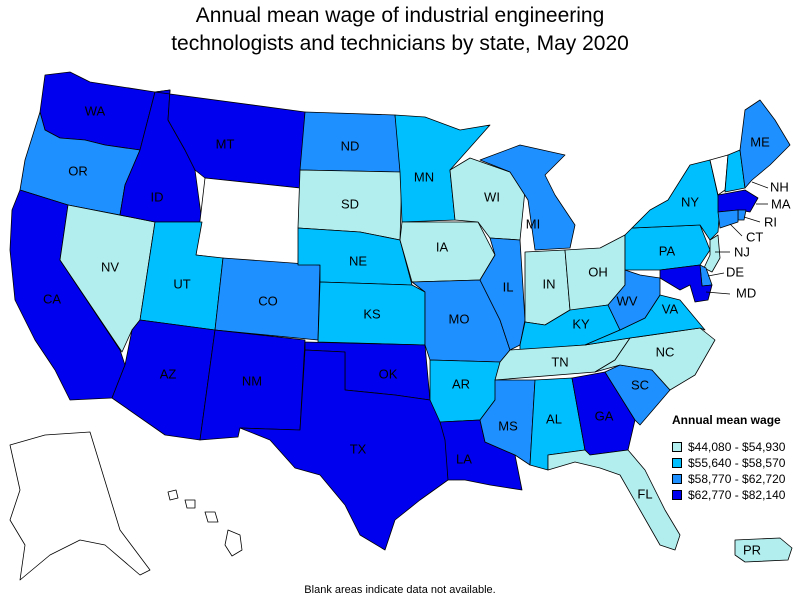 Image resolution: width=800 pixels, height=600 pixels. Describe the element at coordinates (779, 186) in the screenshot. I see `state-label-NH: NH` at that location.